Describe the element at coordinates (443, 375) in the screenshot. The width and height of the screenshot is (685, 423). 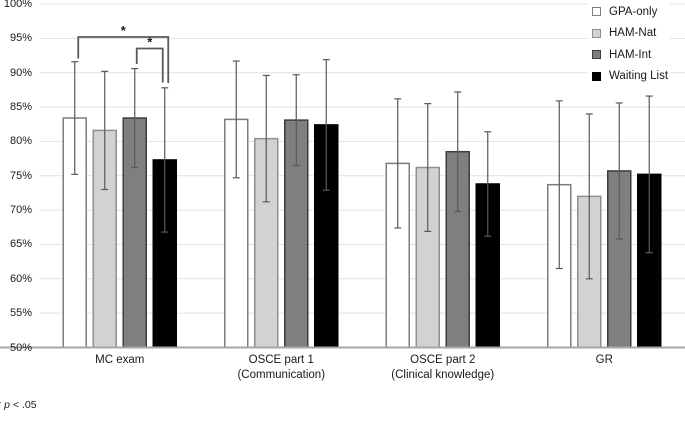
I see `x-category-label-line: (Clinical knowledge)` at that location.